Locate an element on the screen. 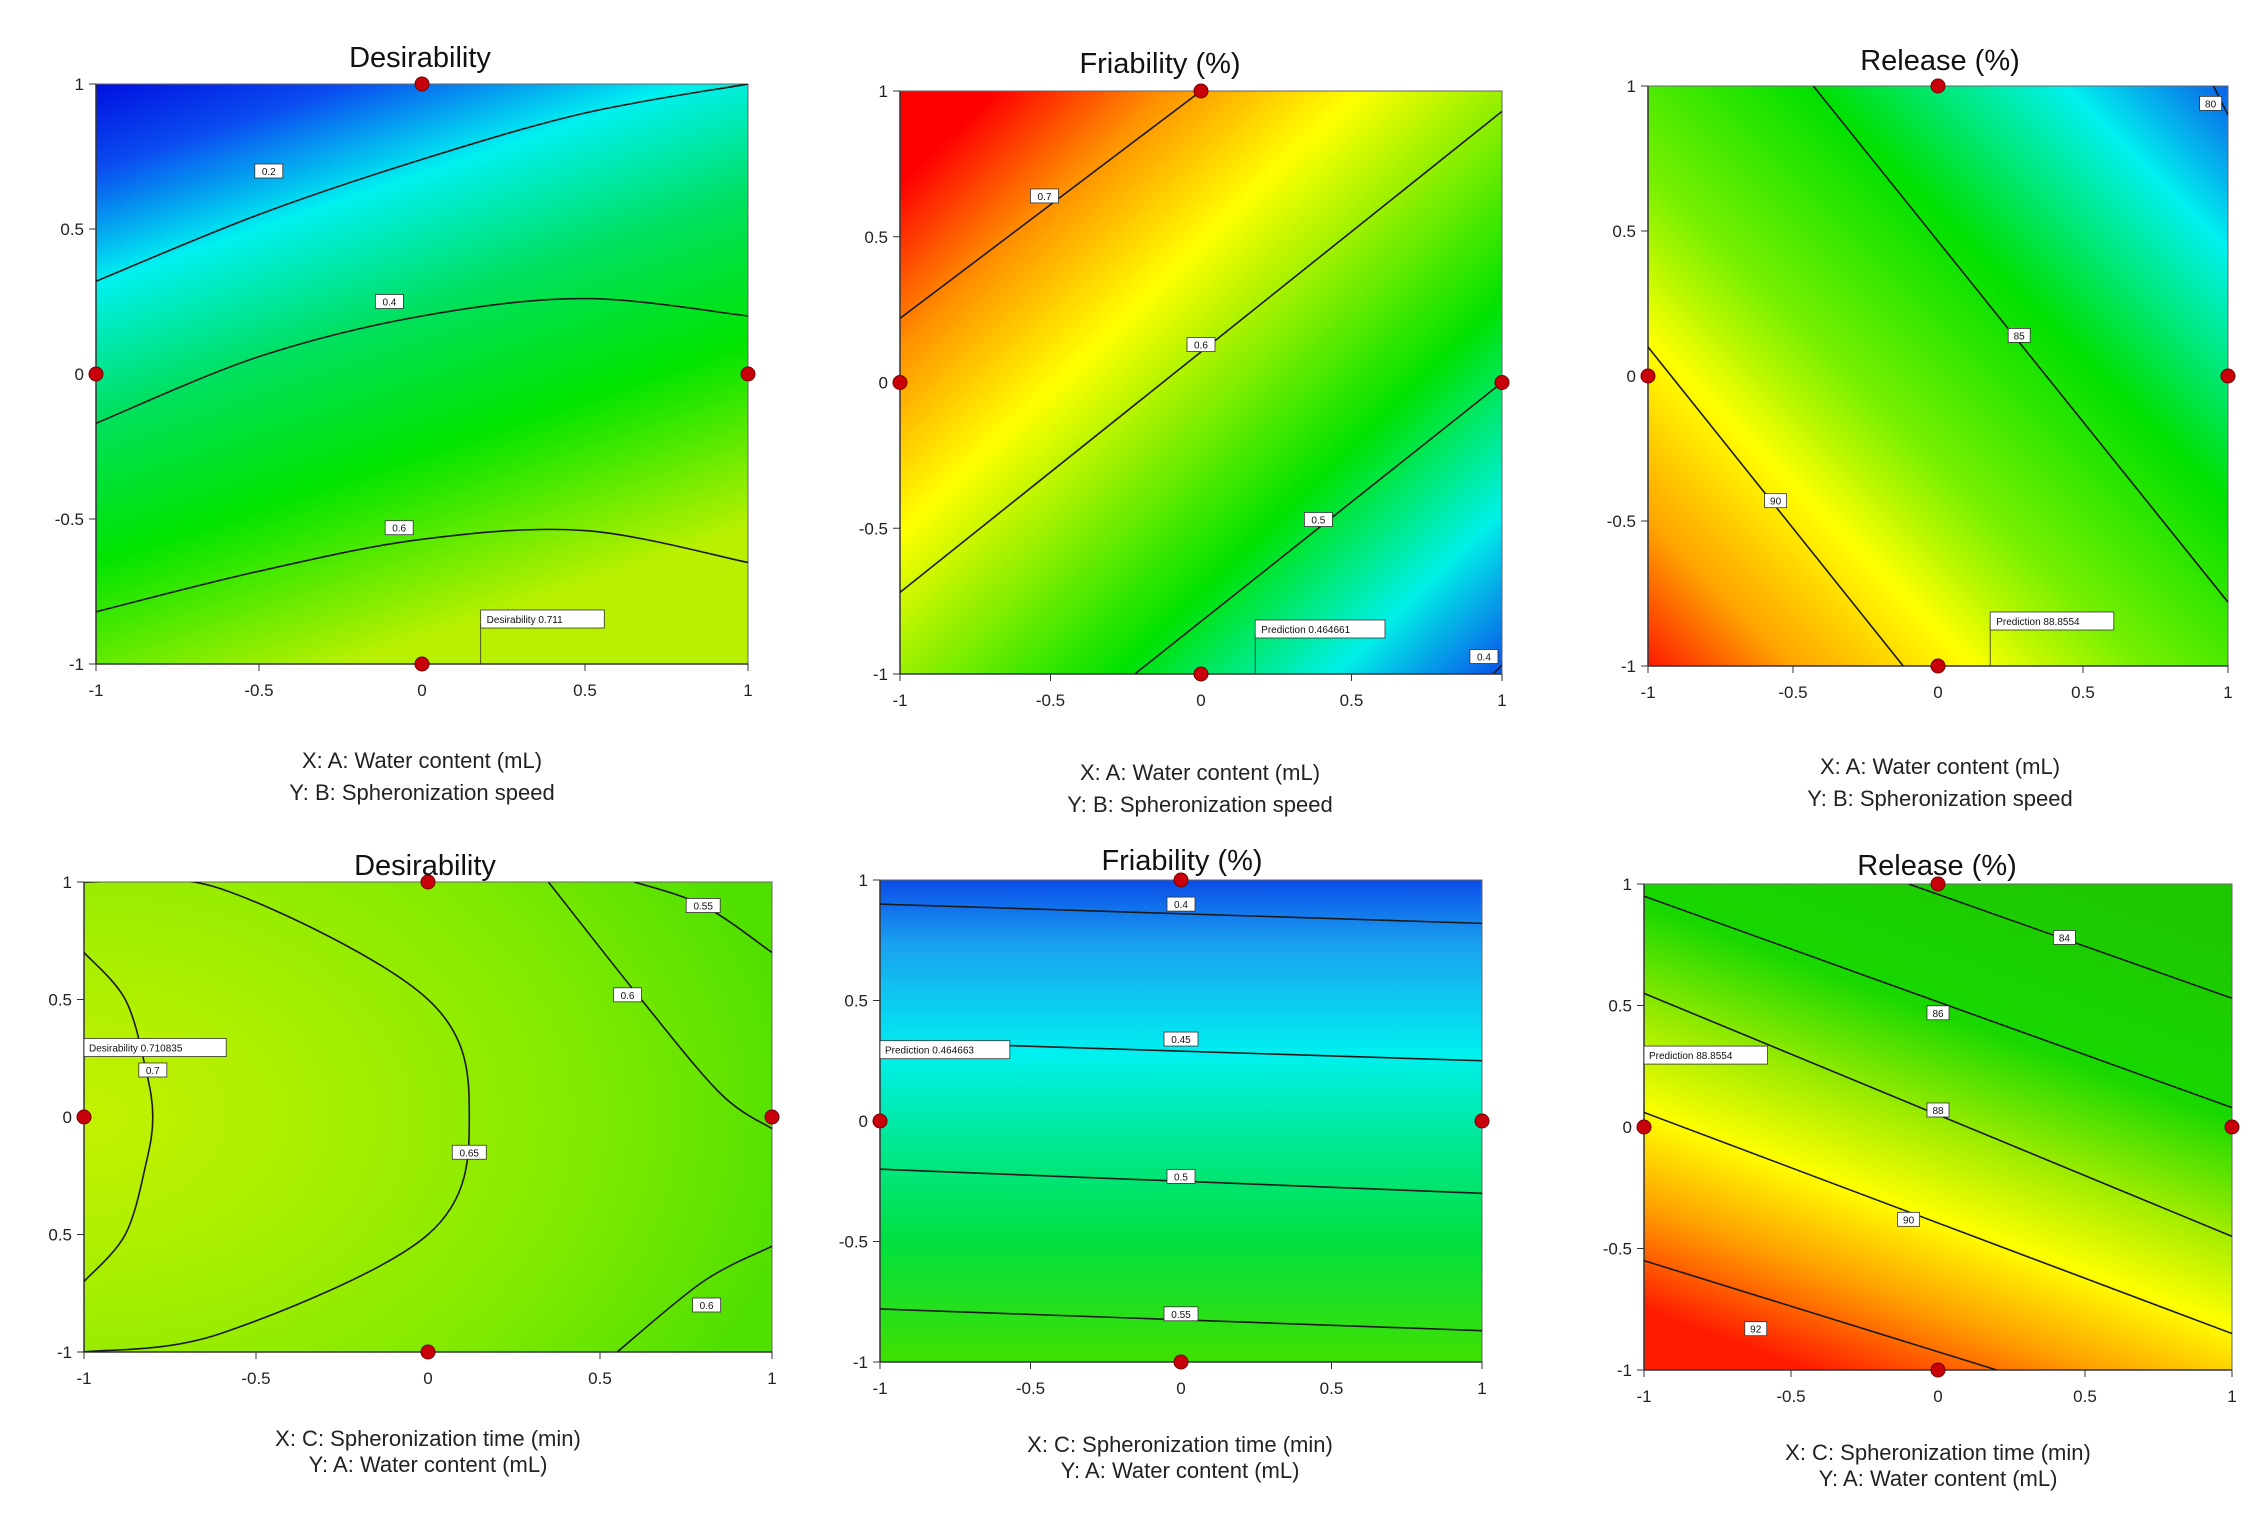 The height and width of the screenshot is (1527, 2260). contour-label: 0.55 is located at coordinates (703, 907).